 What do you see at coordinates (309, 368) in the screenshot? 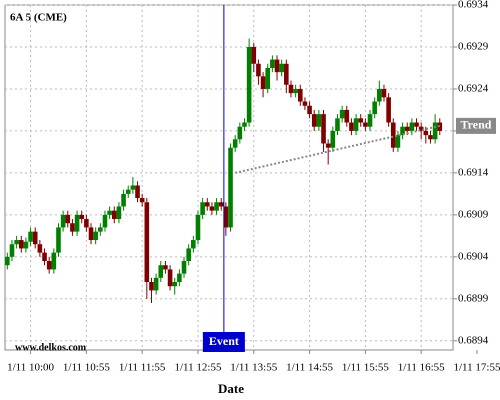
I see `x-tick-label: 1/11 14:55` at bounding box center [309, 368].